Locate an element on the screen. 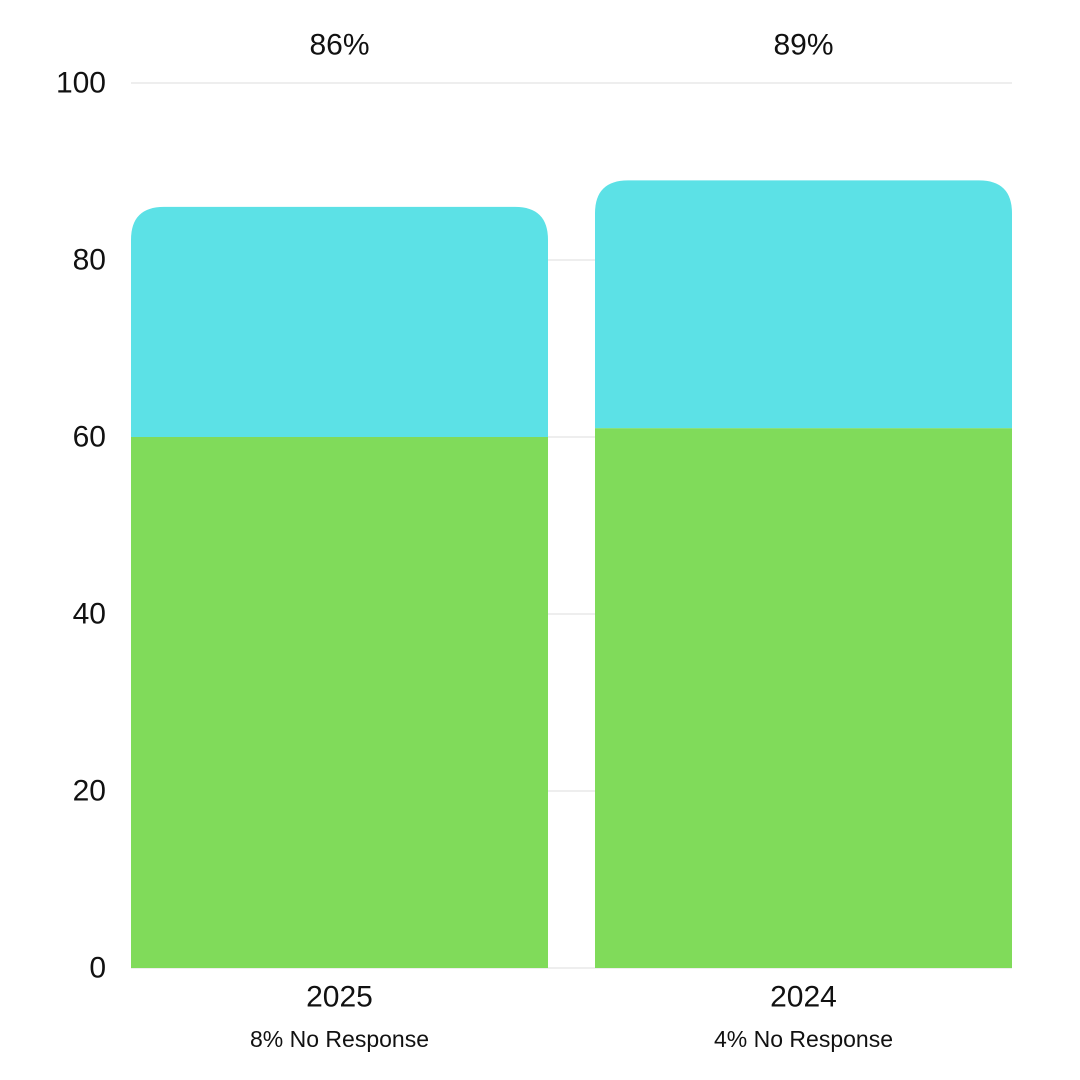 Image resolution: width=1080 pixels, height=1080 pixels. y-tick-label: 0 is located at coordinates (97, 968).